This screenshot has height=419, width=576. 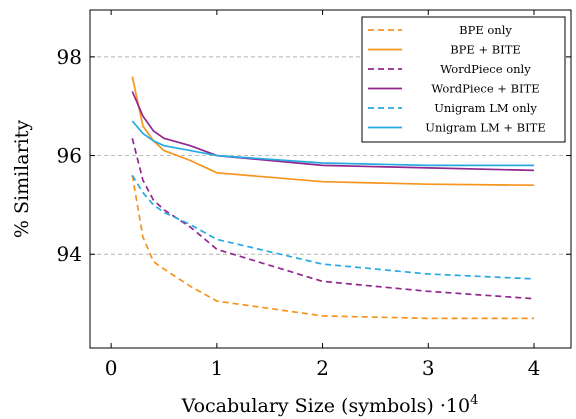 What do you see at coordinates (485, 69) in the screenshot?
I see `legend-label-wordpiece-only: WordPiece only` at bounding box center [485, 69].